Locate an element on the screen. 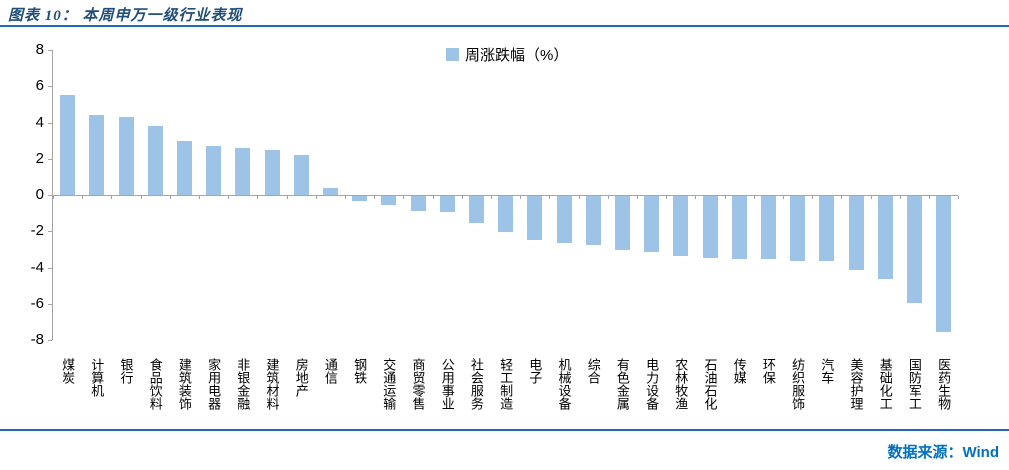 This screenshot has width=1009, height=470. y-axis-tick-label: 6 is located at coordinates (39, 86).